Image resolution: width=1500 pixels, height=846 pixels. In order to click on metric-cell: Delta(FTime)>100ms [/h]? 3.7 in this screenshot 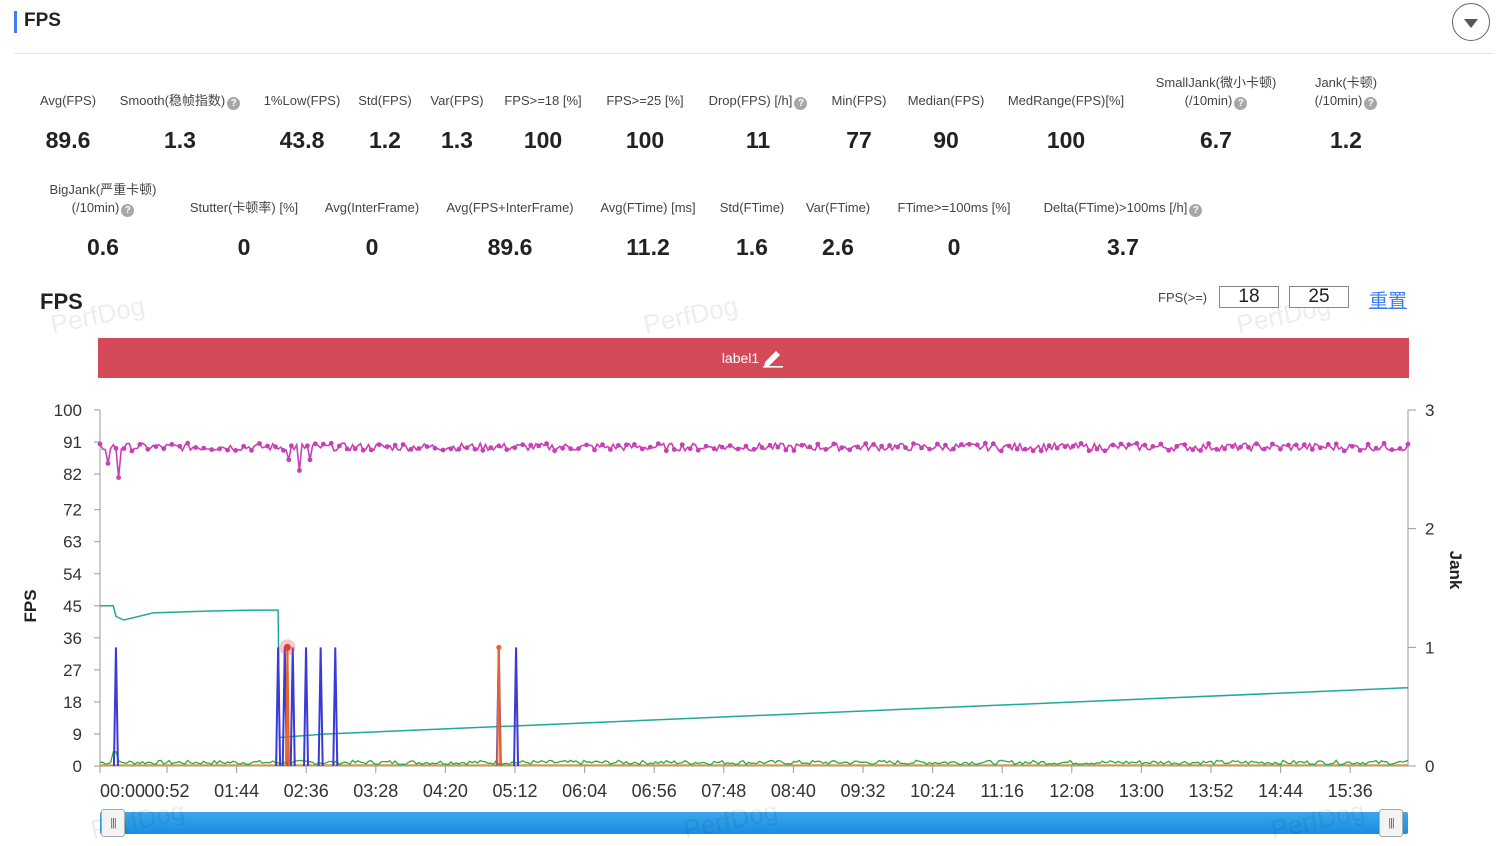, I will do `click(1123, 229)`.